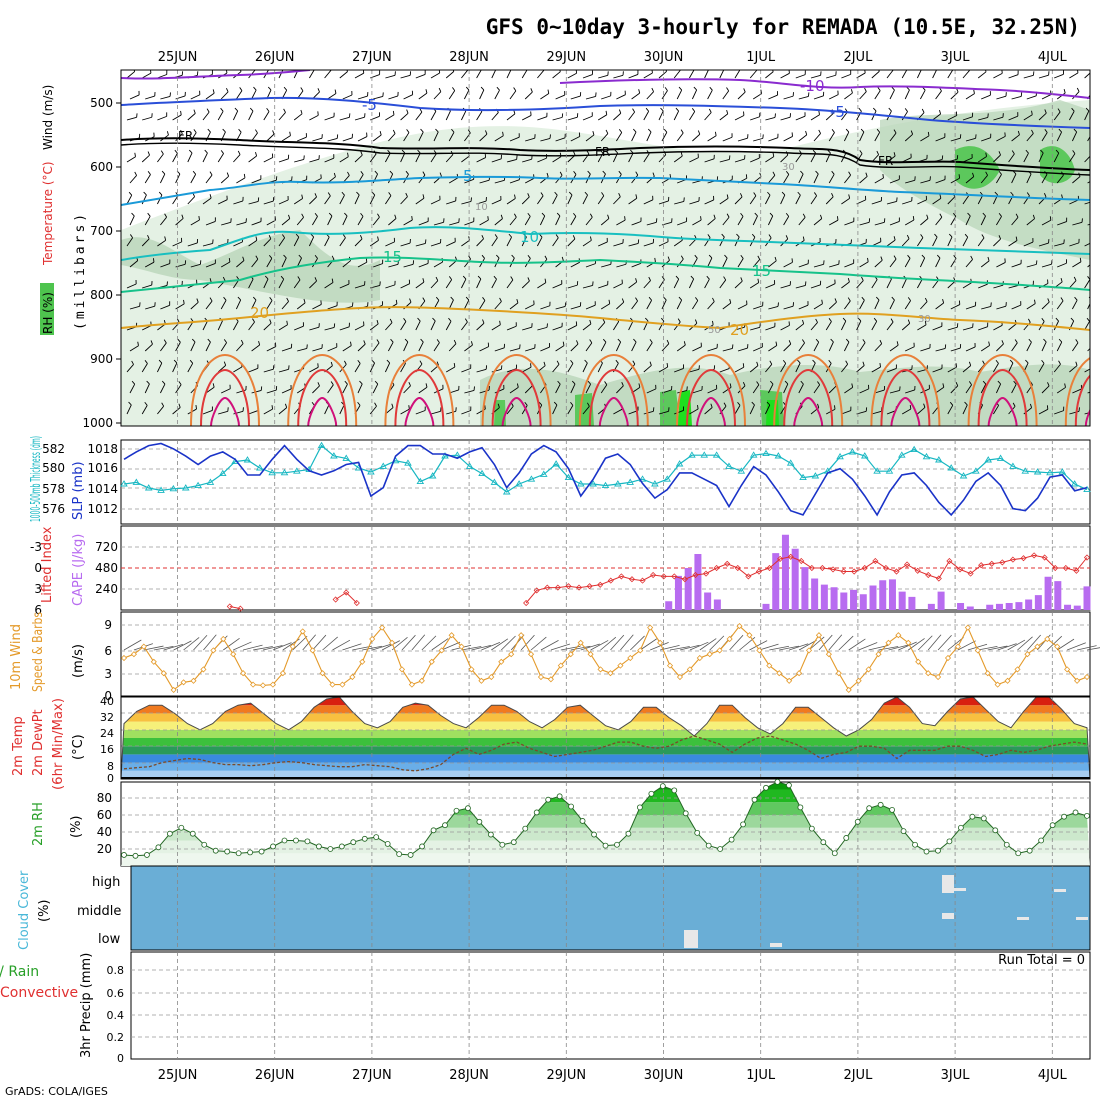 The image size is (1100, 1100). What do you see at coordinates (120, 1058) in the screenshot?
I see `precip-tick-label: 0` at bounding box center [120, 1058].